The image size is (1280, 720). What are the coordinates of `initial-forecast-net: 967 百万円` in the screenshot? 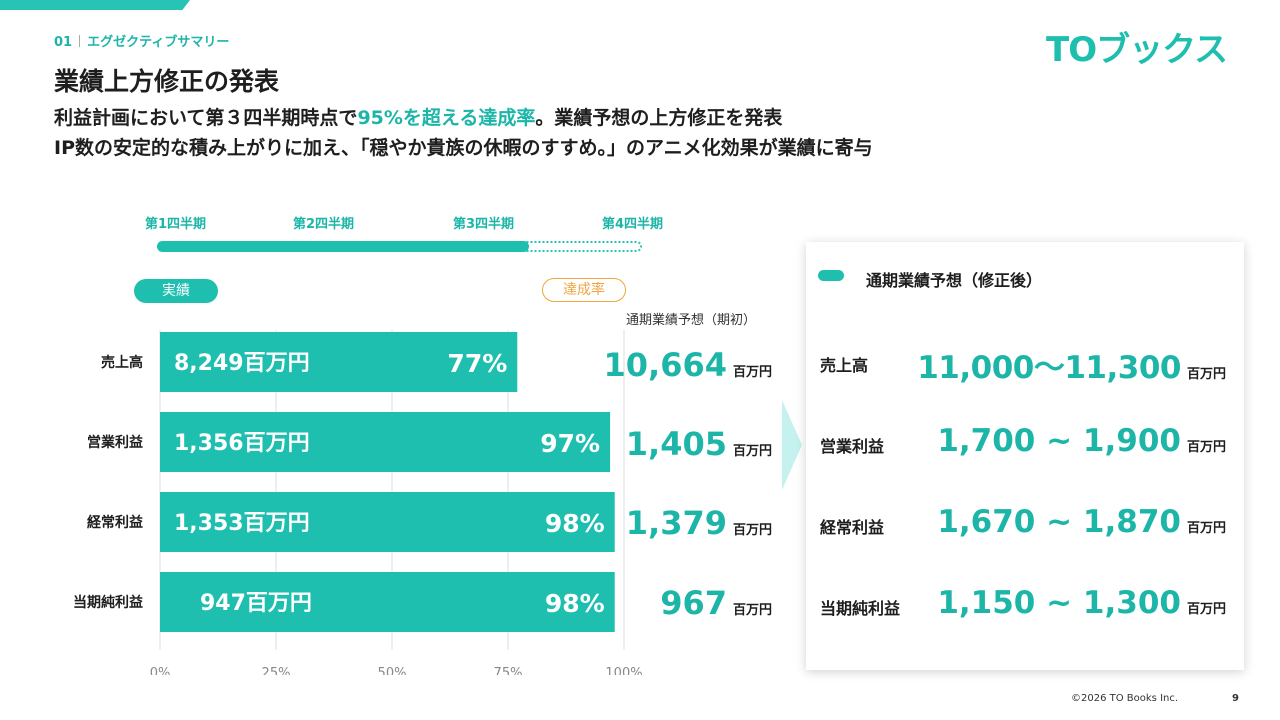 It's located at (716, 603).